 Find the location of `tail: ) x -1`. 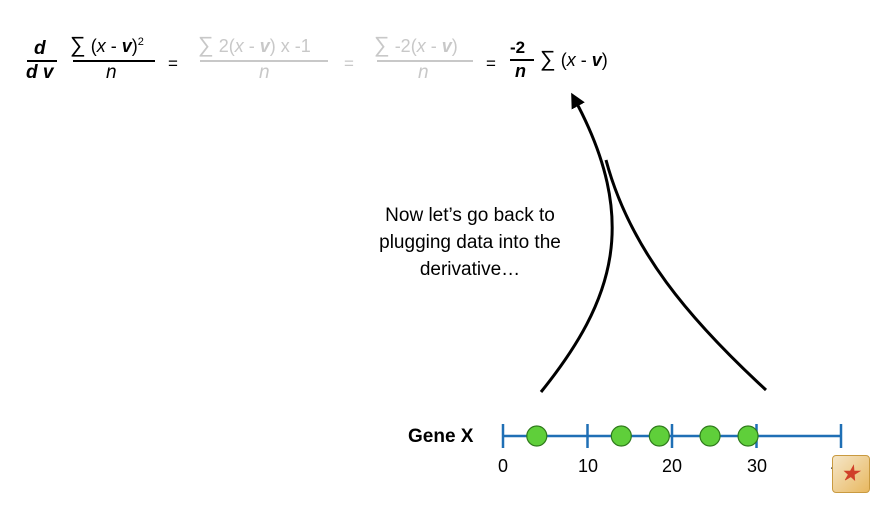

tail: ) x -1 is located at coordinates (290, 46).